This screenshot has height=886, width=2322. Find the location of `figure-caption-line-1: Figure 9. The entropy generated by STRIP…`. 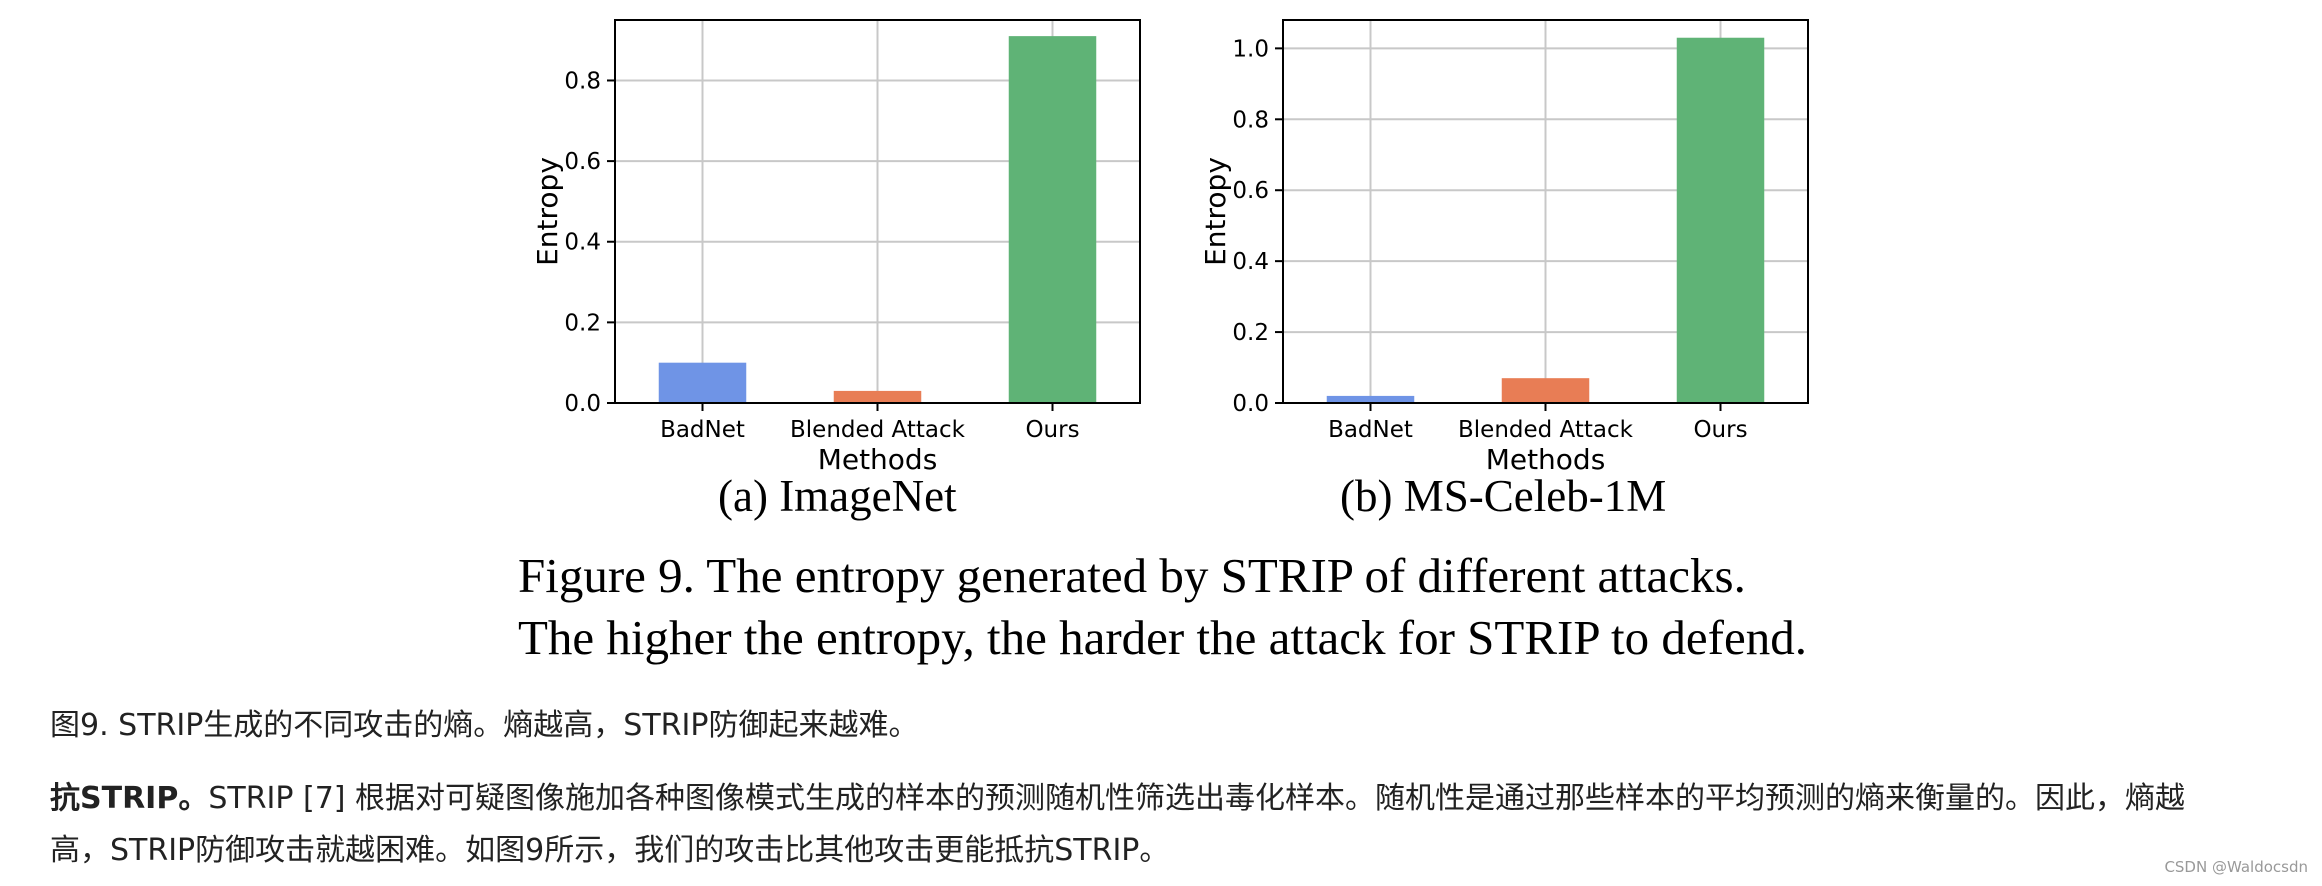

figure-caption-line-1: Figure 9. The entropy generated by STRIP… is located at coordinates (1132, 575).